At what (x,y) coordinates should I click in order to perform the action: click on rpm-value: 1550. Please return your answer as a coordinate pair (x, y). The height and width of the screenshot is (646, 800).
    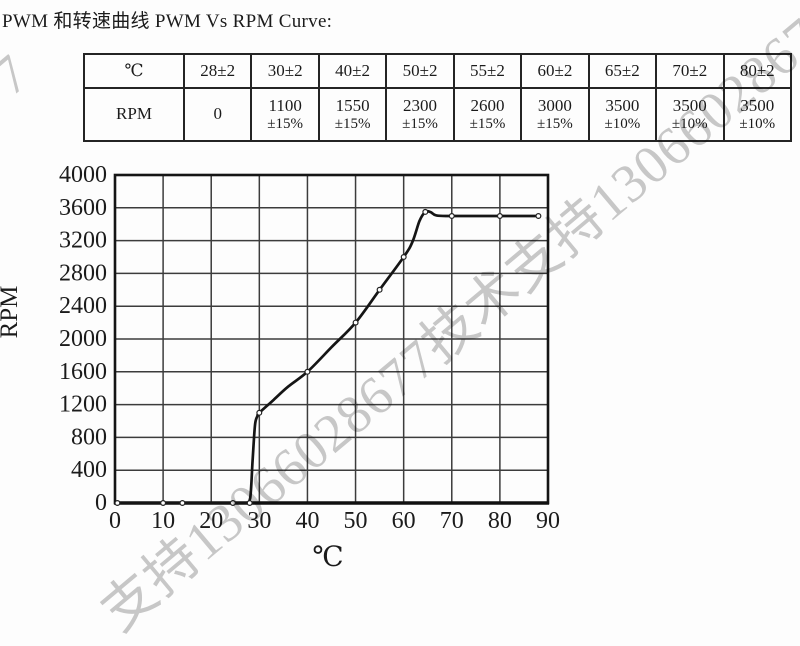
    Looking at the image, I should click on (352, 105).